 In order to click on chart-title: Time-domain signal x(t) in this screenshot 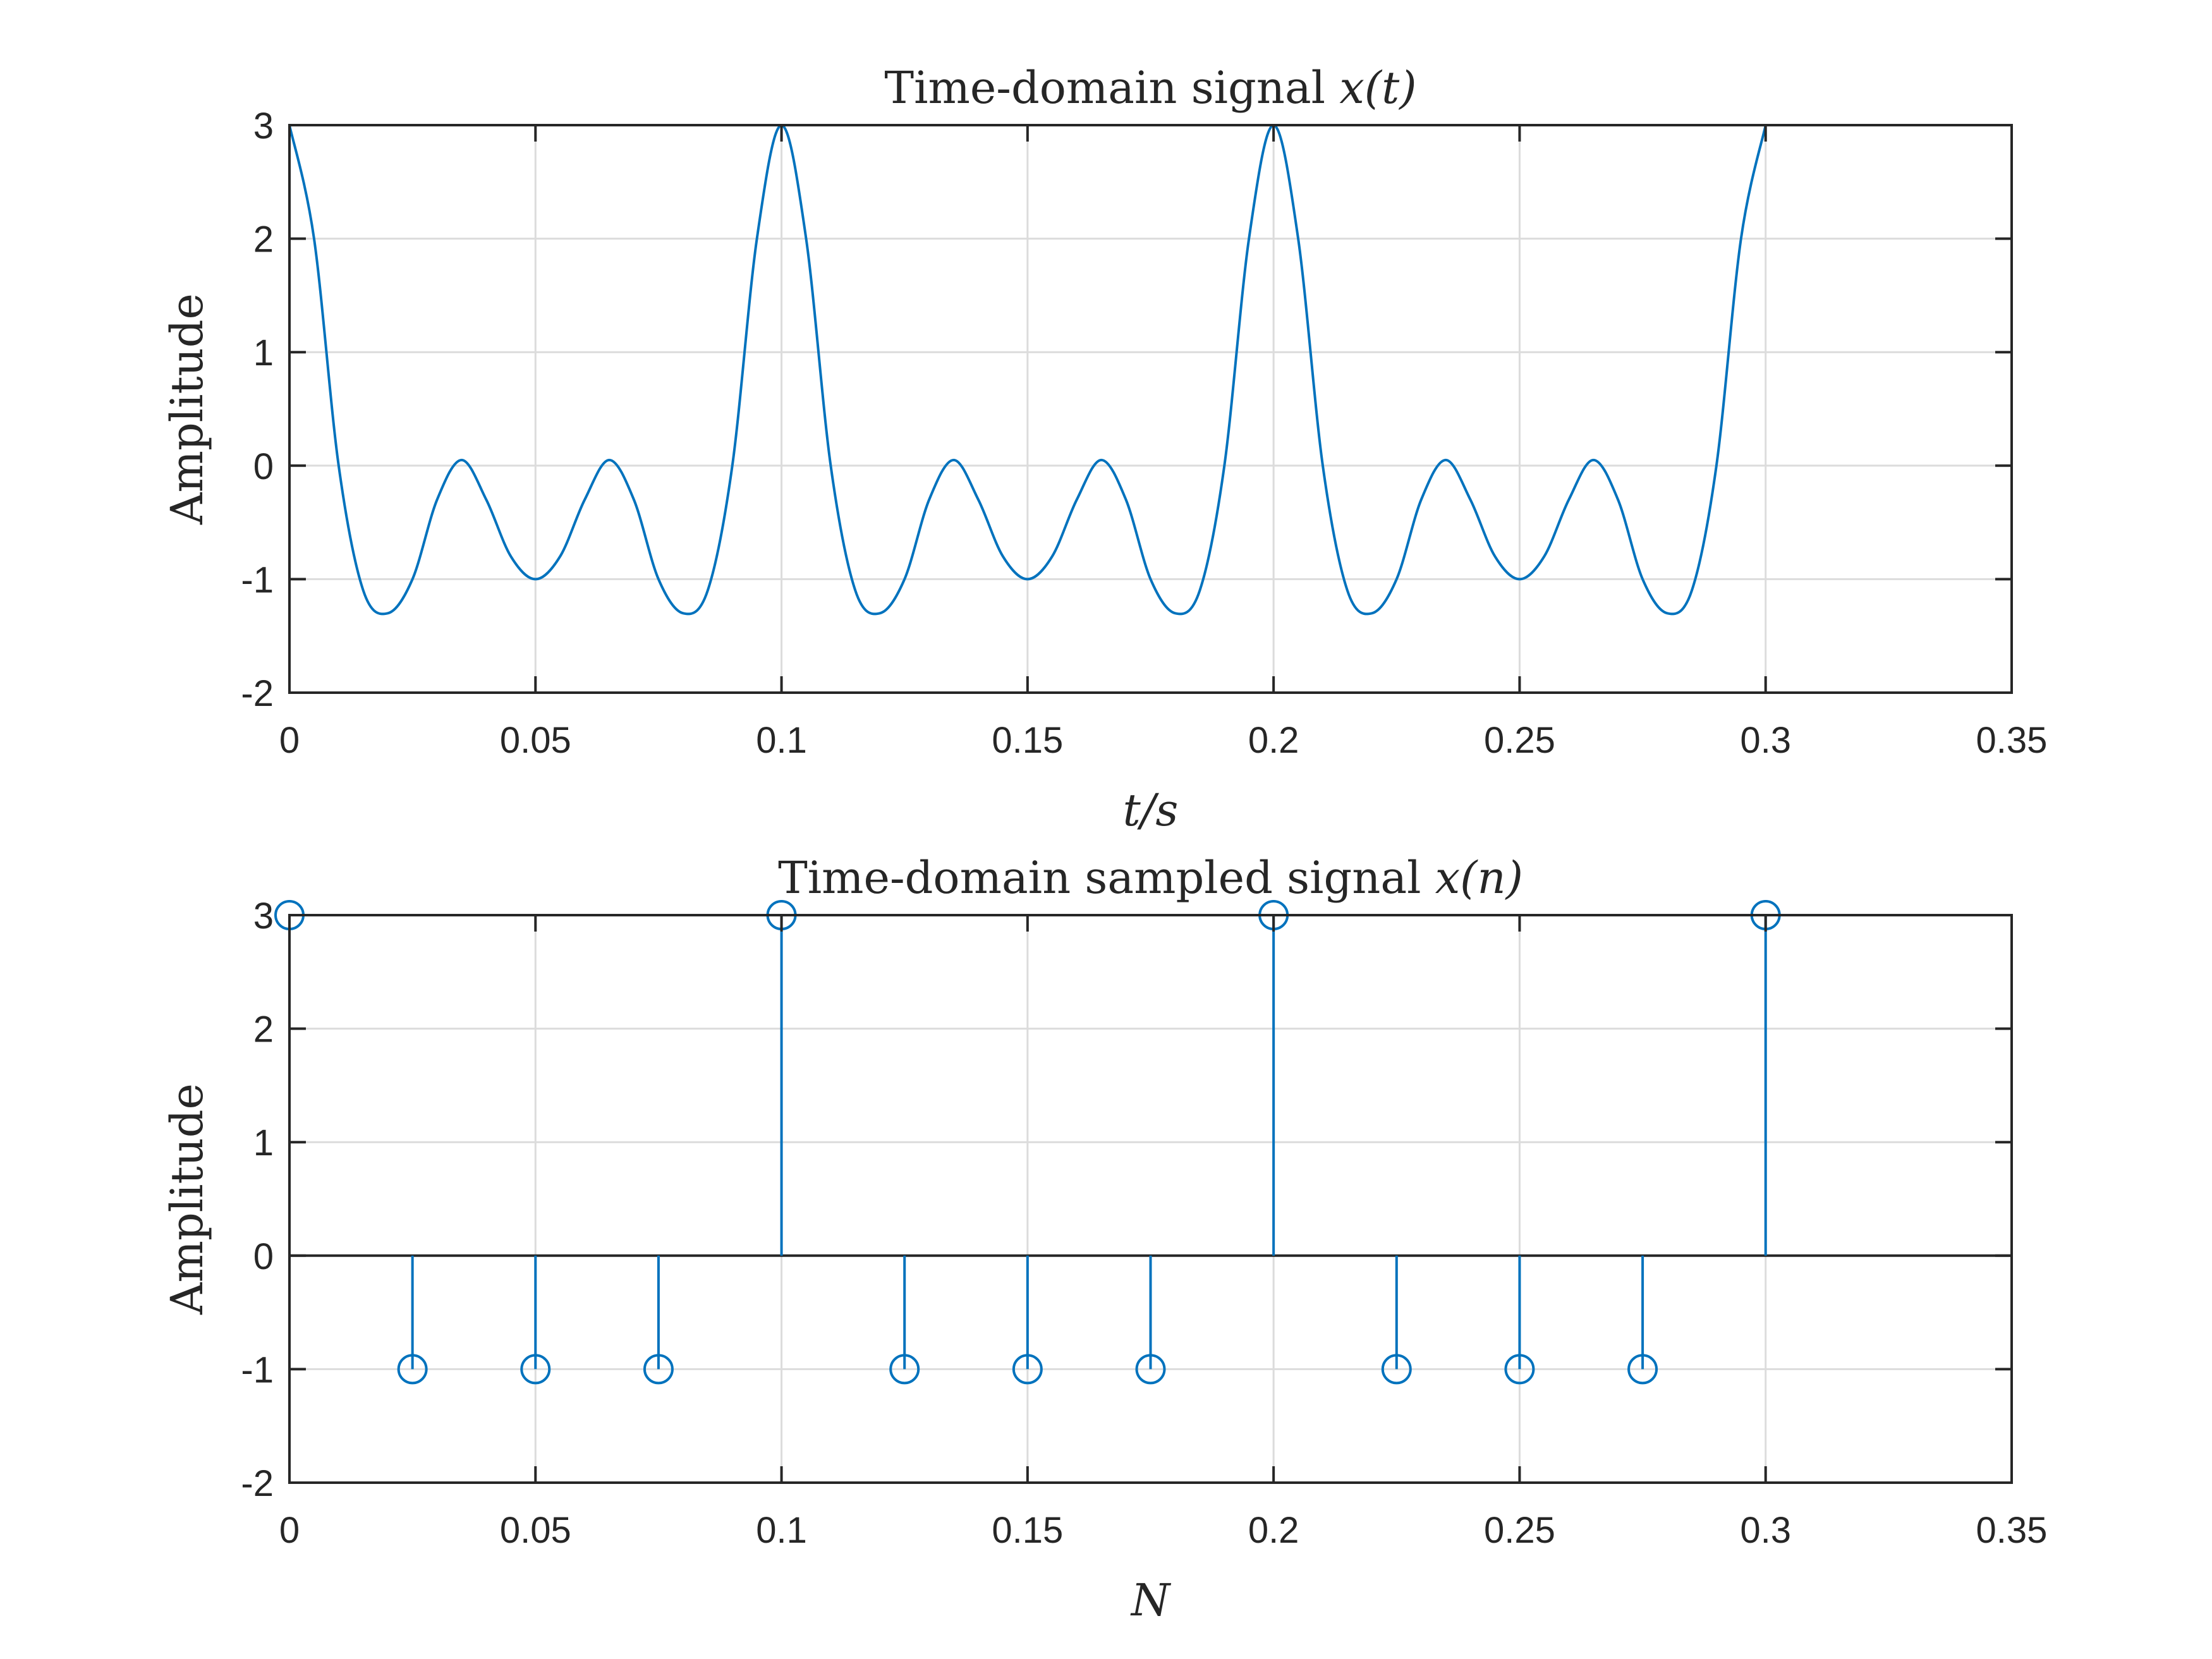, I will do `click(1150, 88)`.